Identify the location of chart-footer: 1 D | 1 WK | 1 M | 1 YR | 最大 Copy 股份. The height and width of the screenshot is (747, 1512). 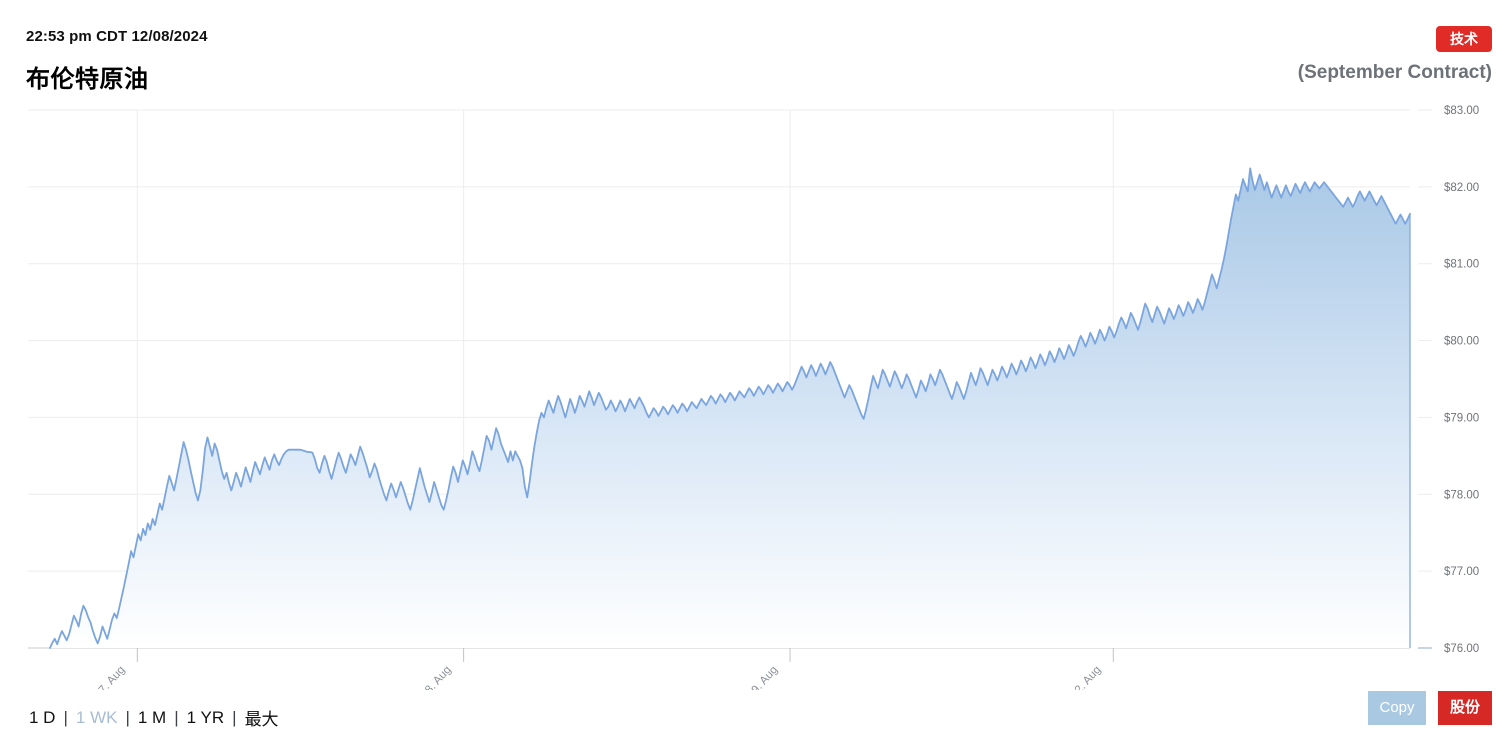
(756, 718).